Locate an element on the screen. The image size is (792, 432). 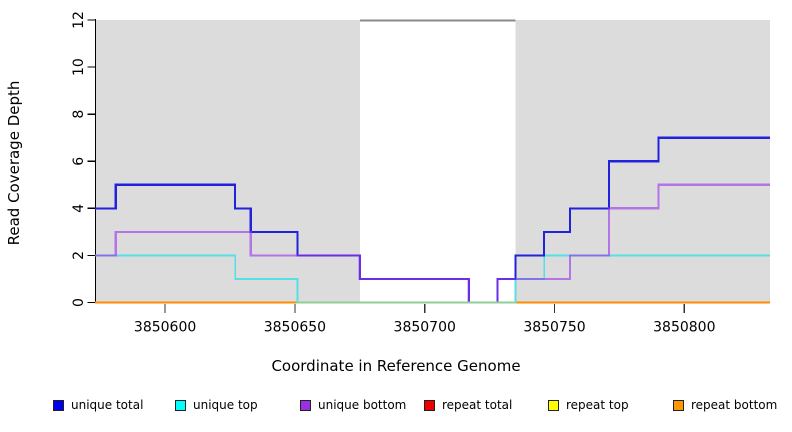
x-tick-label: 3850700 is located at coordinates (425, 328).